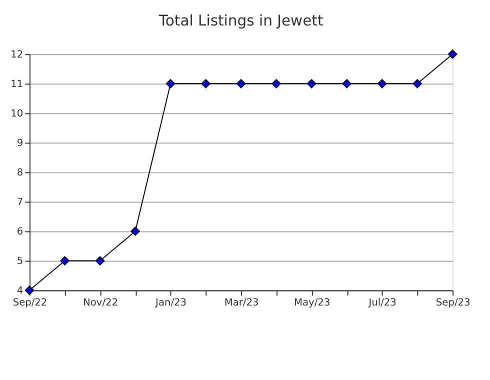 The width and height of the screenshot is (490, 380). I want to click on x-tick-label: May/23, so click(312, 303).